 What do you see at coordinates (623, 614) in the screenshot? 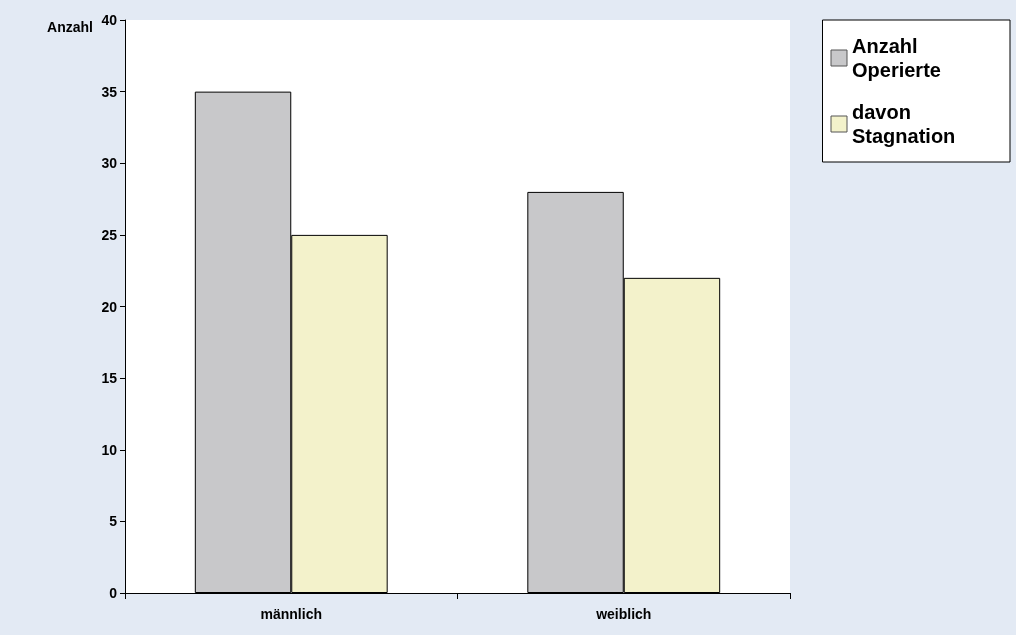
I see `x-tick-label: weiblich` at bounding box center [623, 614].